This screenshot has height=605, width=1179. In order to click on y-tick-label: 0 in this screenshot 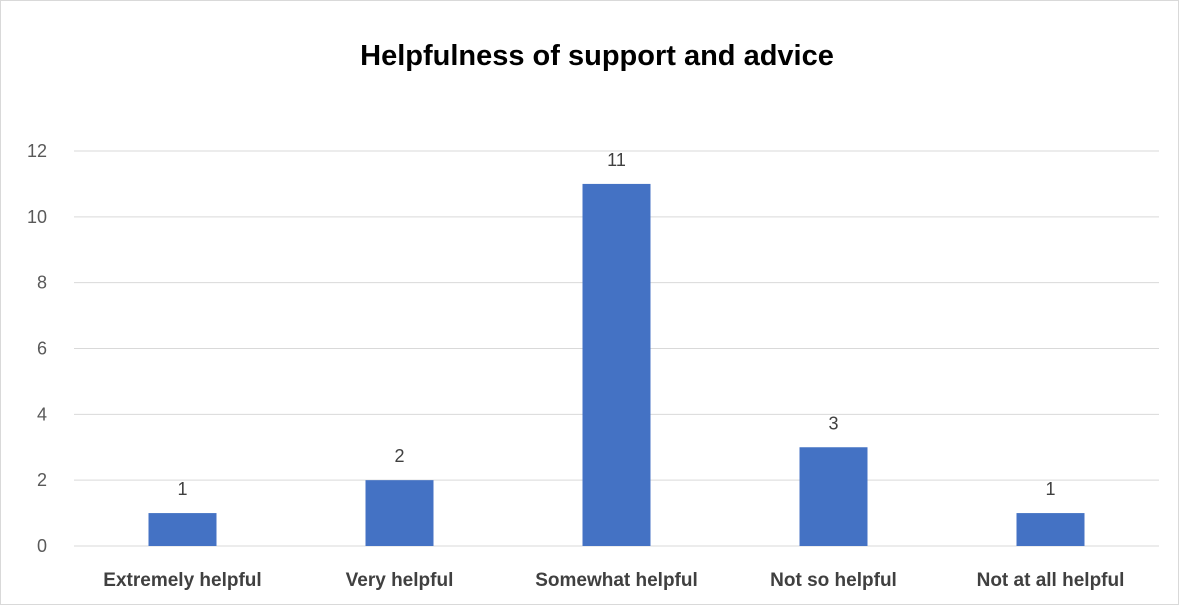, I will do `click(42, 546)`.